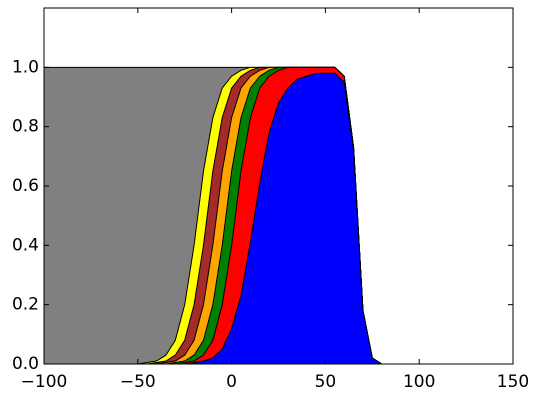 This screenshot has height=396, width=536. Describe the element at coordinates (25, 67) in the screenshot. I see `y-tick-label: 1.0` at that location.